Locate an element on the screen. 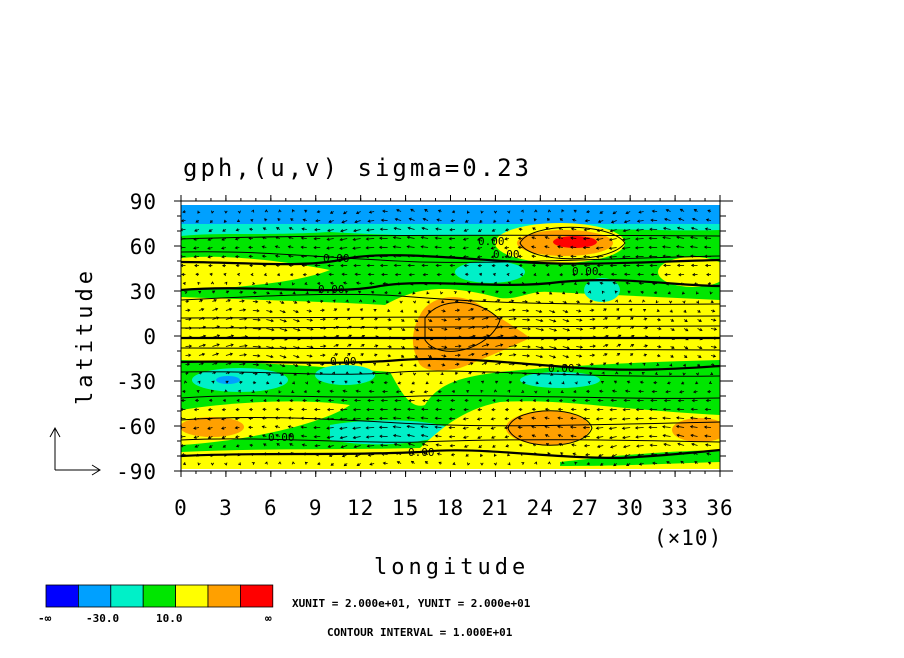  y-tick-label: 30 is located at coordinates (143, 292).